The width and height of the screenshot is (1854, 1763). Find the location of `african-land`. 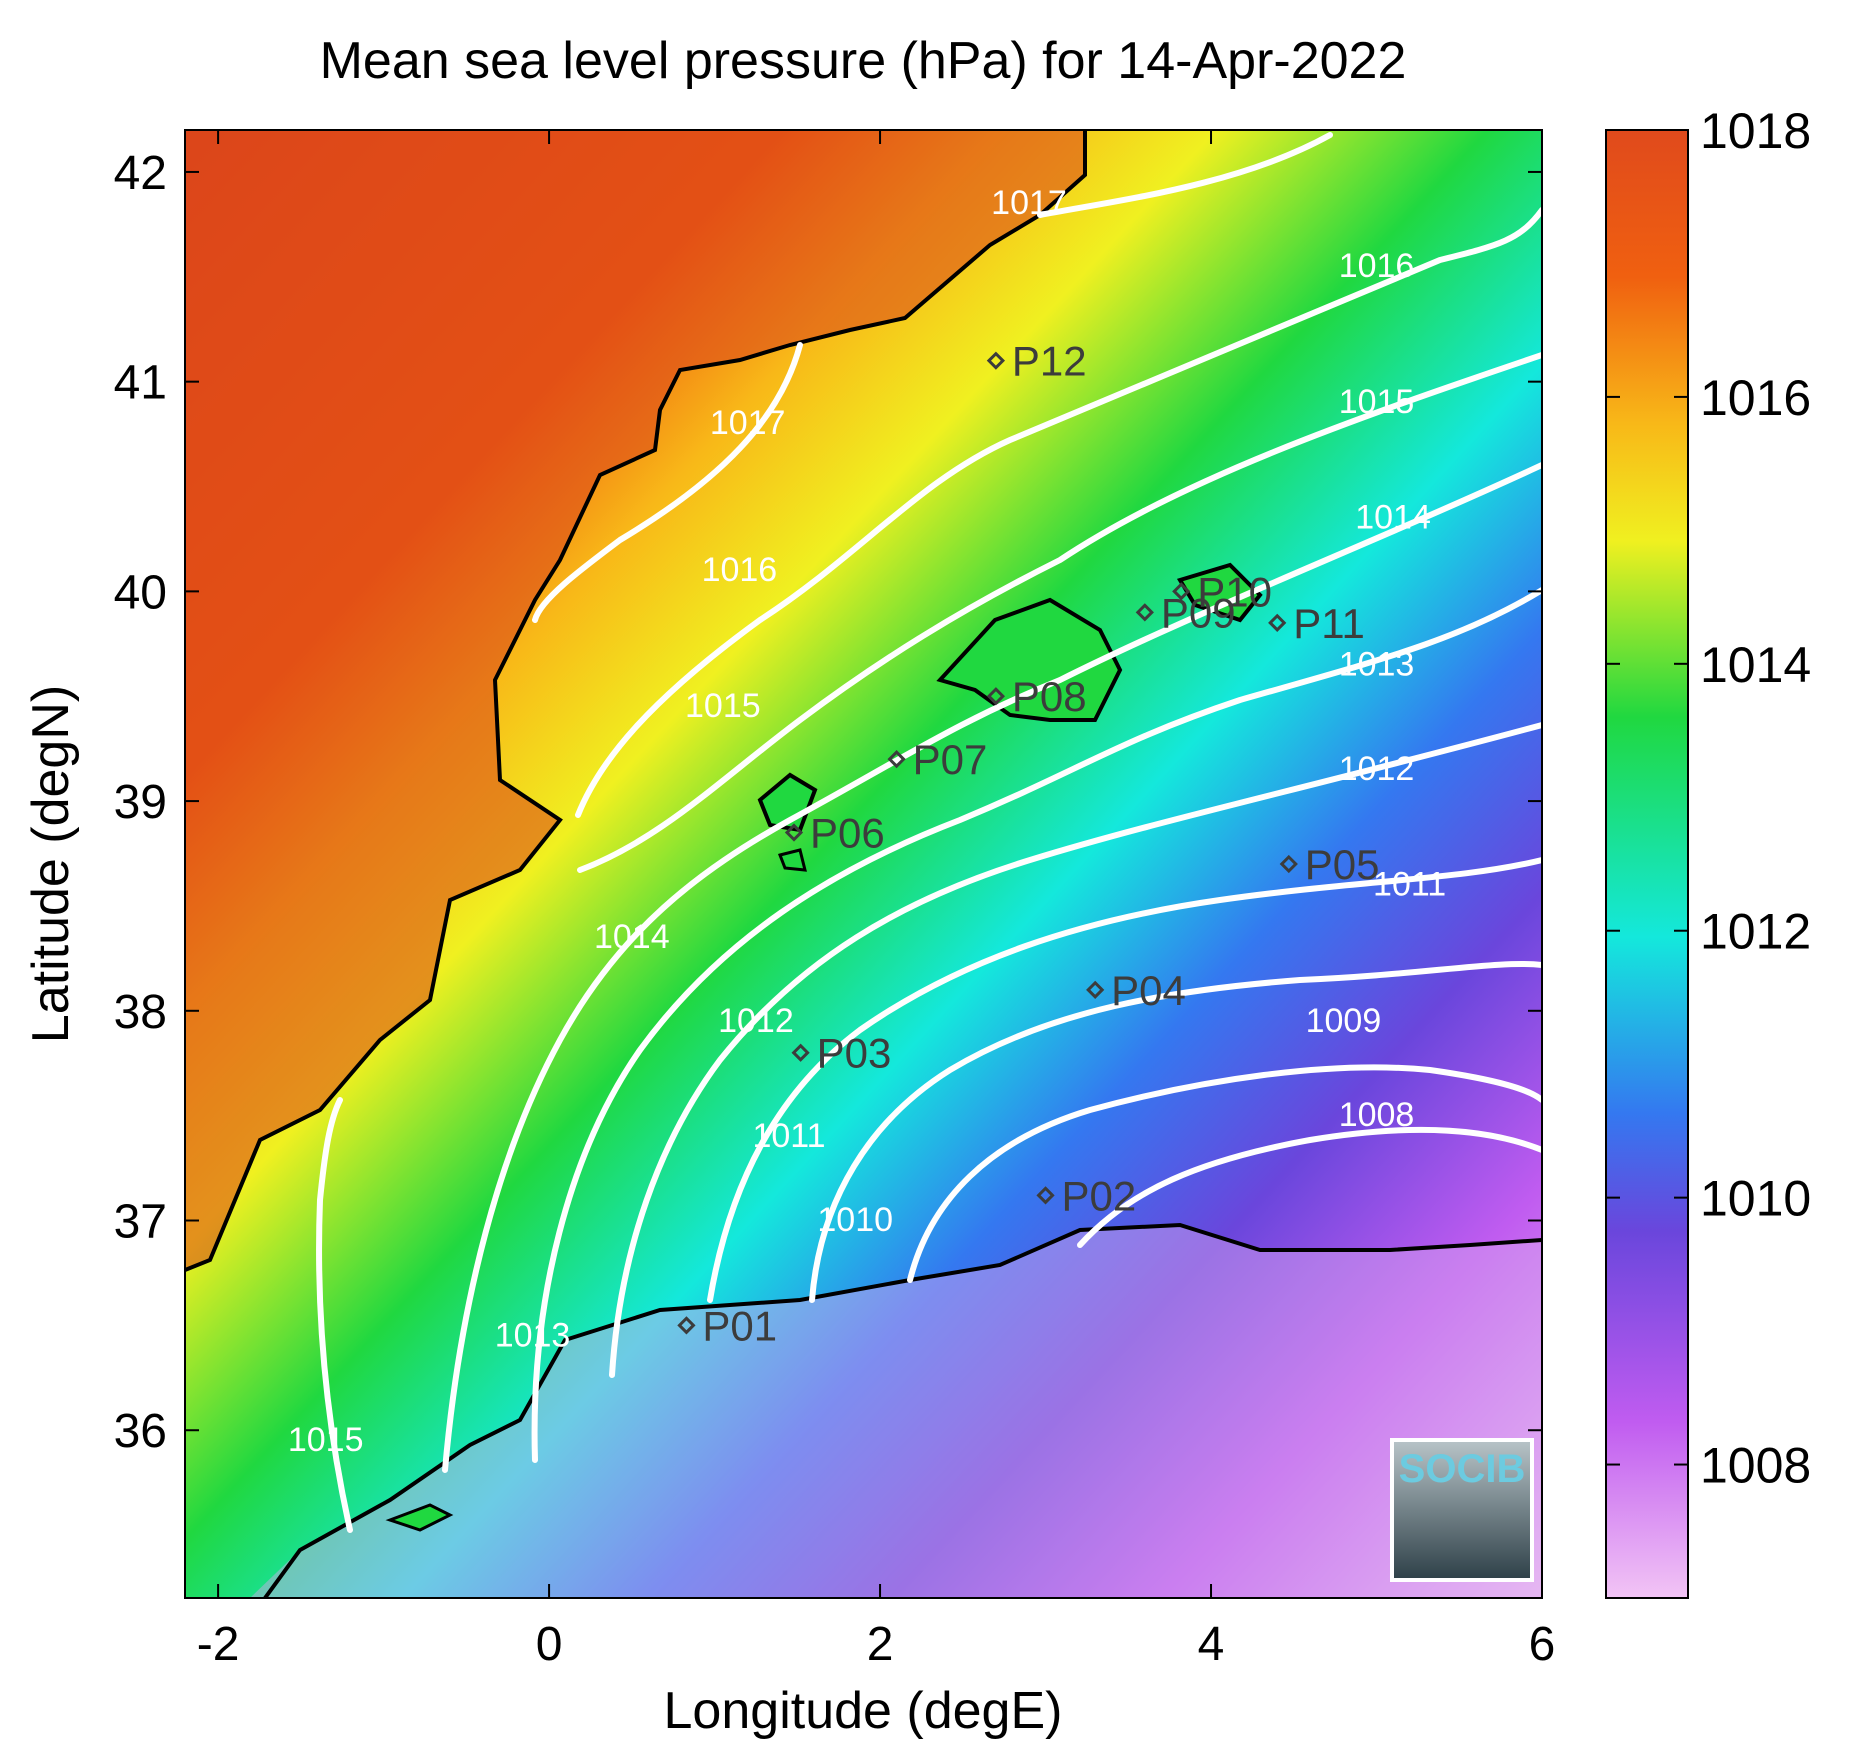

african-land is located at coordinates (896, 1411).